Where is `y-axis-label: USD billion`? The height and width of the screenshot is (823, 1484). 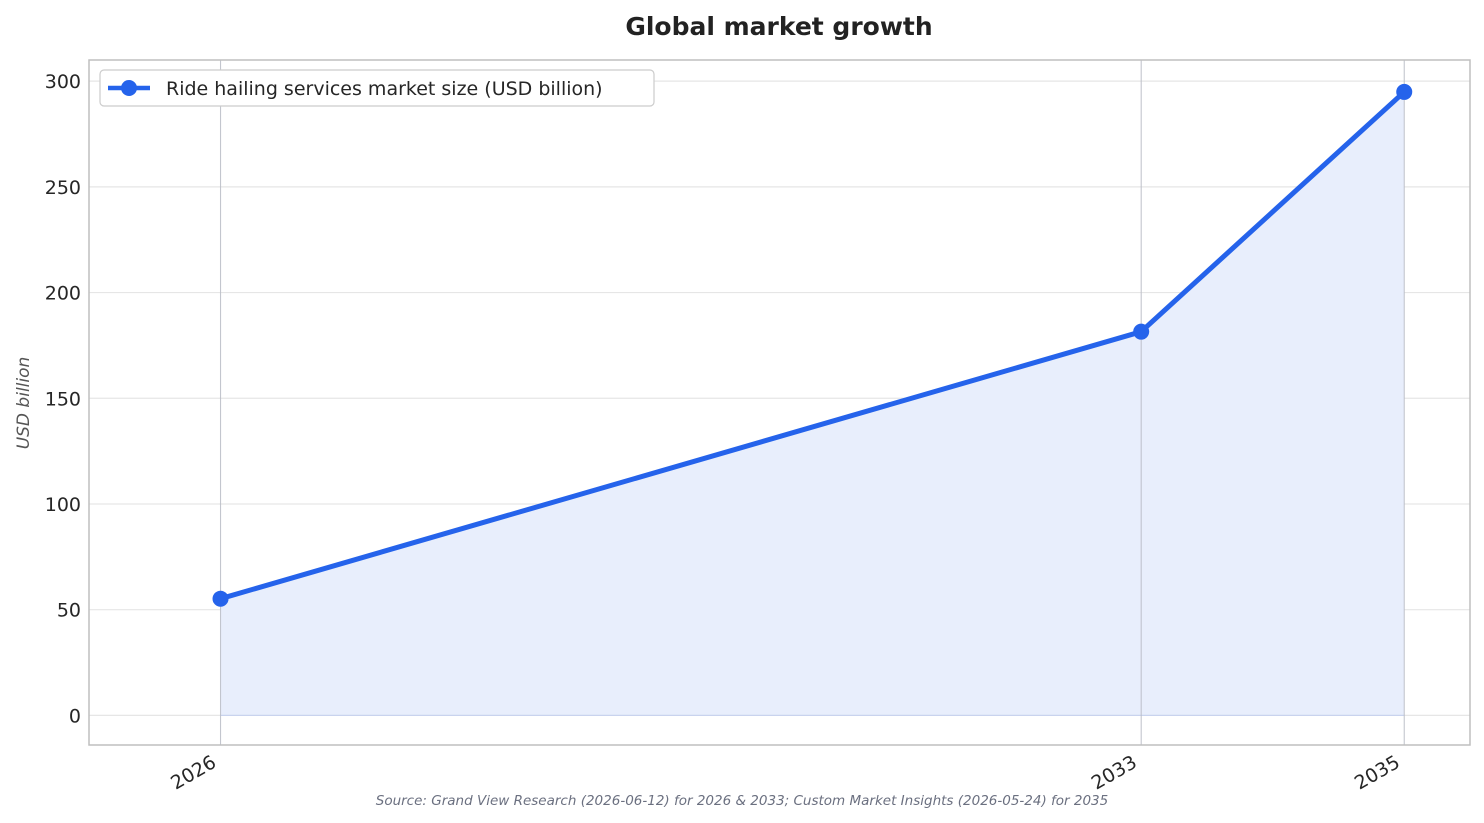 y-axis-label: USD billion is located at coordinates (24, 403).